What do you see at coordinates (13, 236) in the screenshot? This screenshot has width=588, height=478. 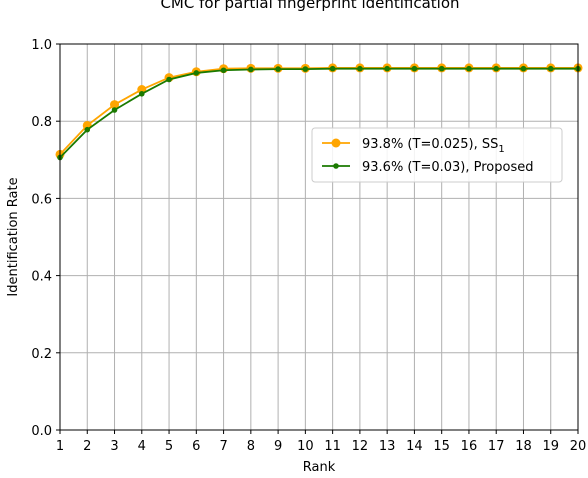 I see `y-axis-label: Identification Rate` at bounding box center [13, 236].